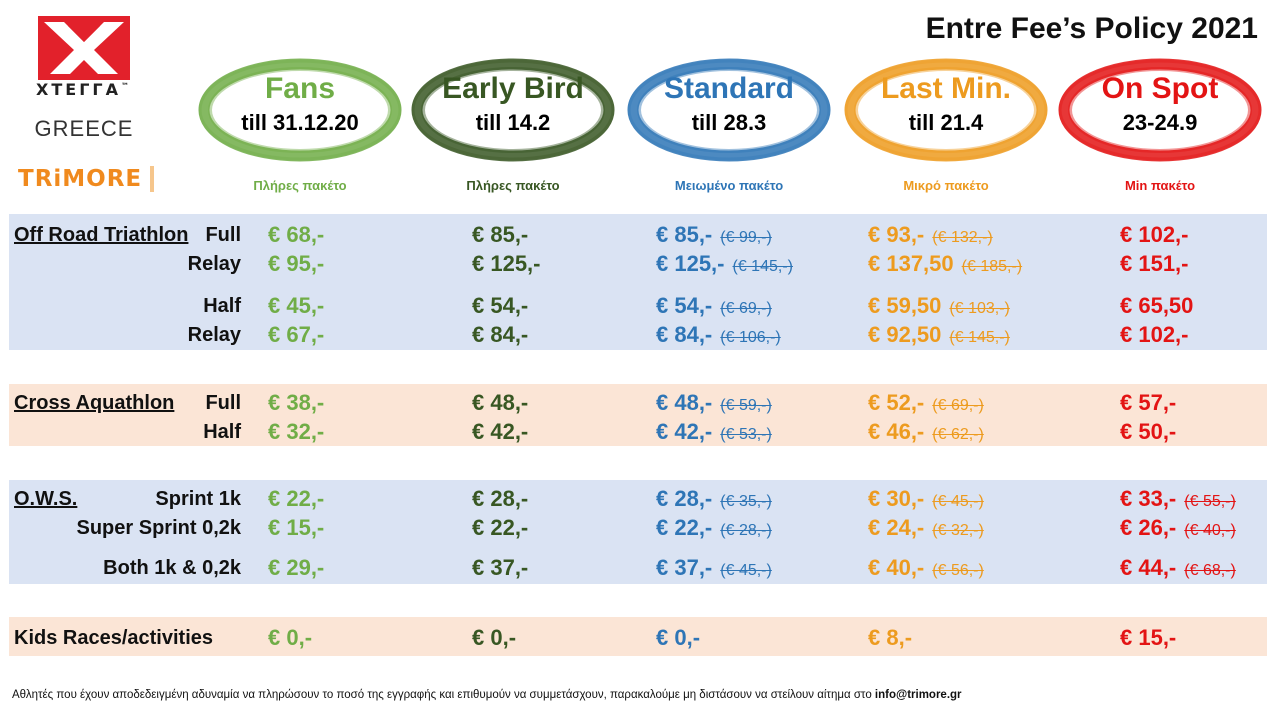  What do you see at coordinates (513, 185) in the screenshot?
I see `tier-package-early-bird: Πλήρες πακέτο` at bounding box center [513, 185].